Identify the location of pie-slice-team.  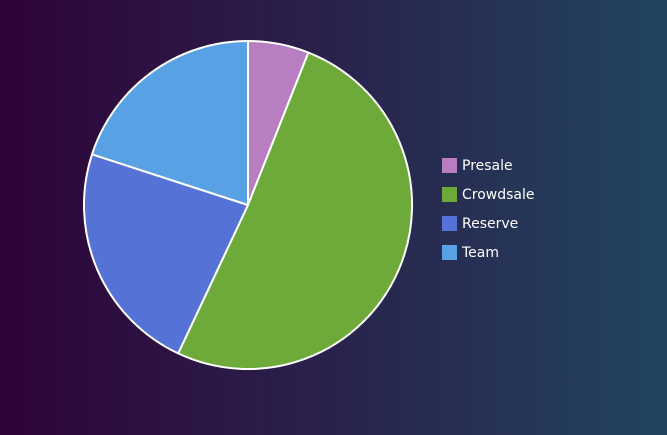
(170, 123).